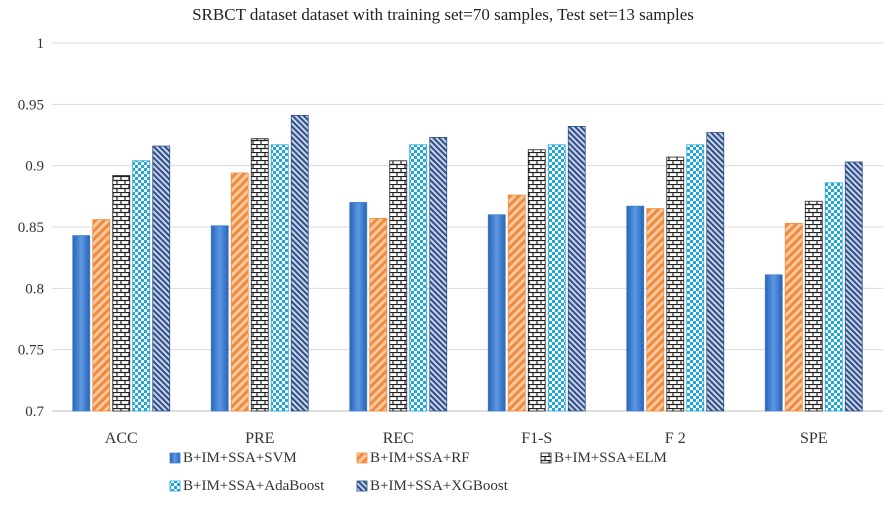 Image resolution: width=886 pixels, height=506 pixels. What do you see at coordinates (240, 458) in the screenshot?
I see `legend-label: B+IM+SSA+SVM` at bounding box center [240, 458].